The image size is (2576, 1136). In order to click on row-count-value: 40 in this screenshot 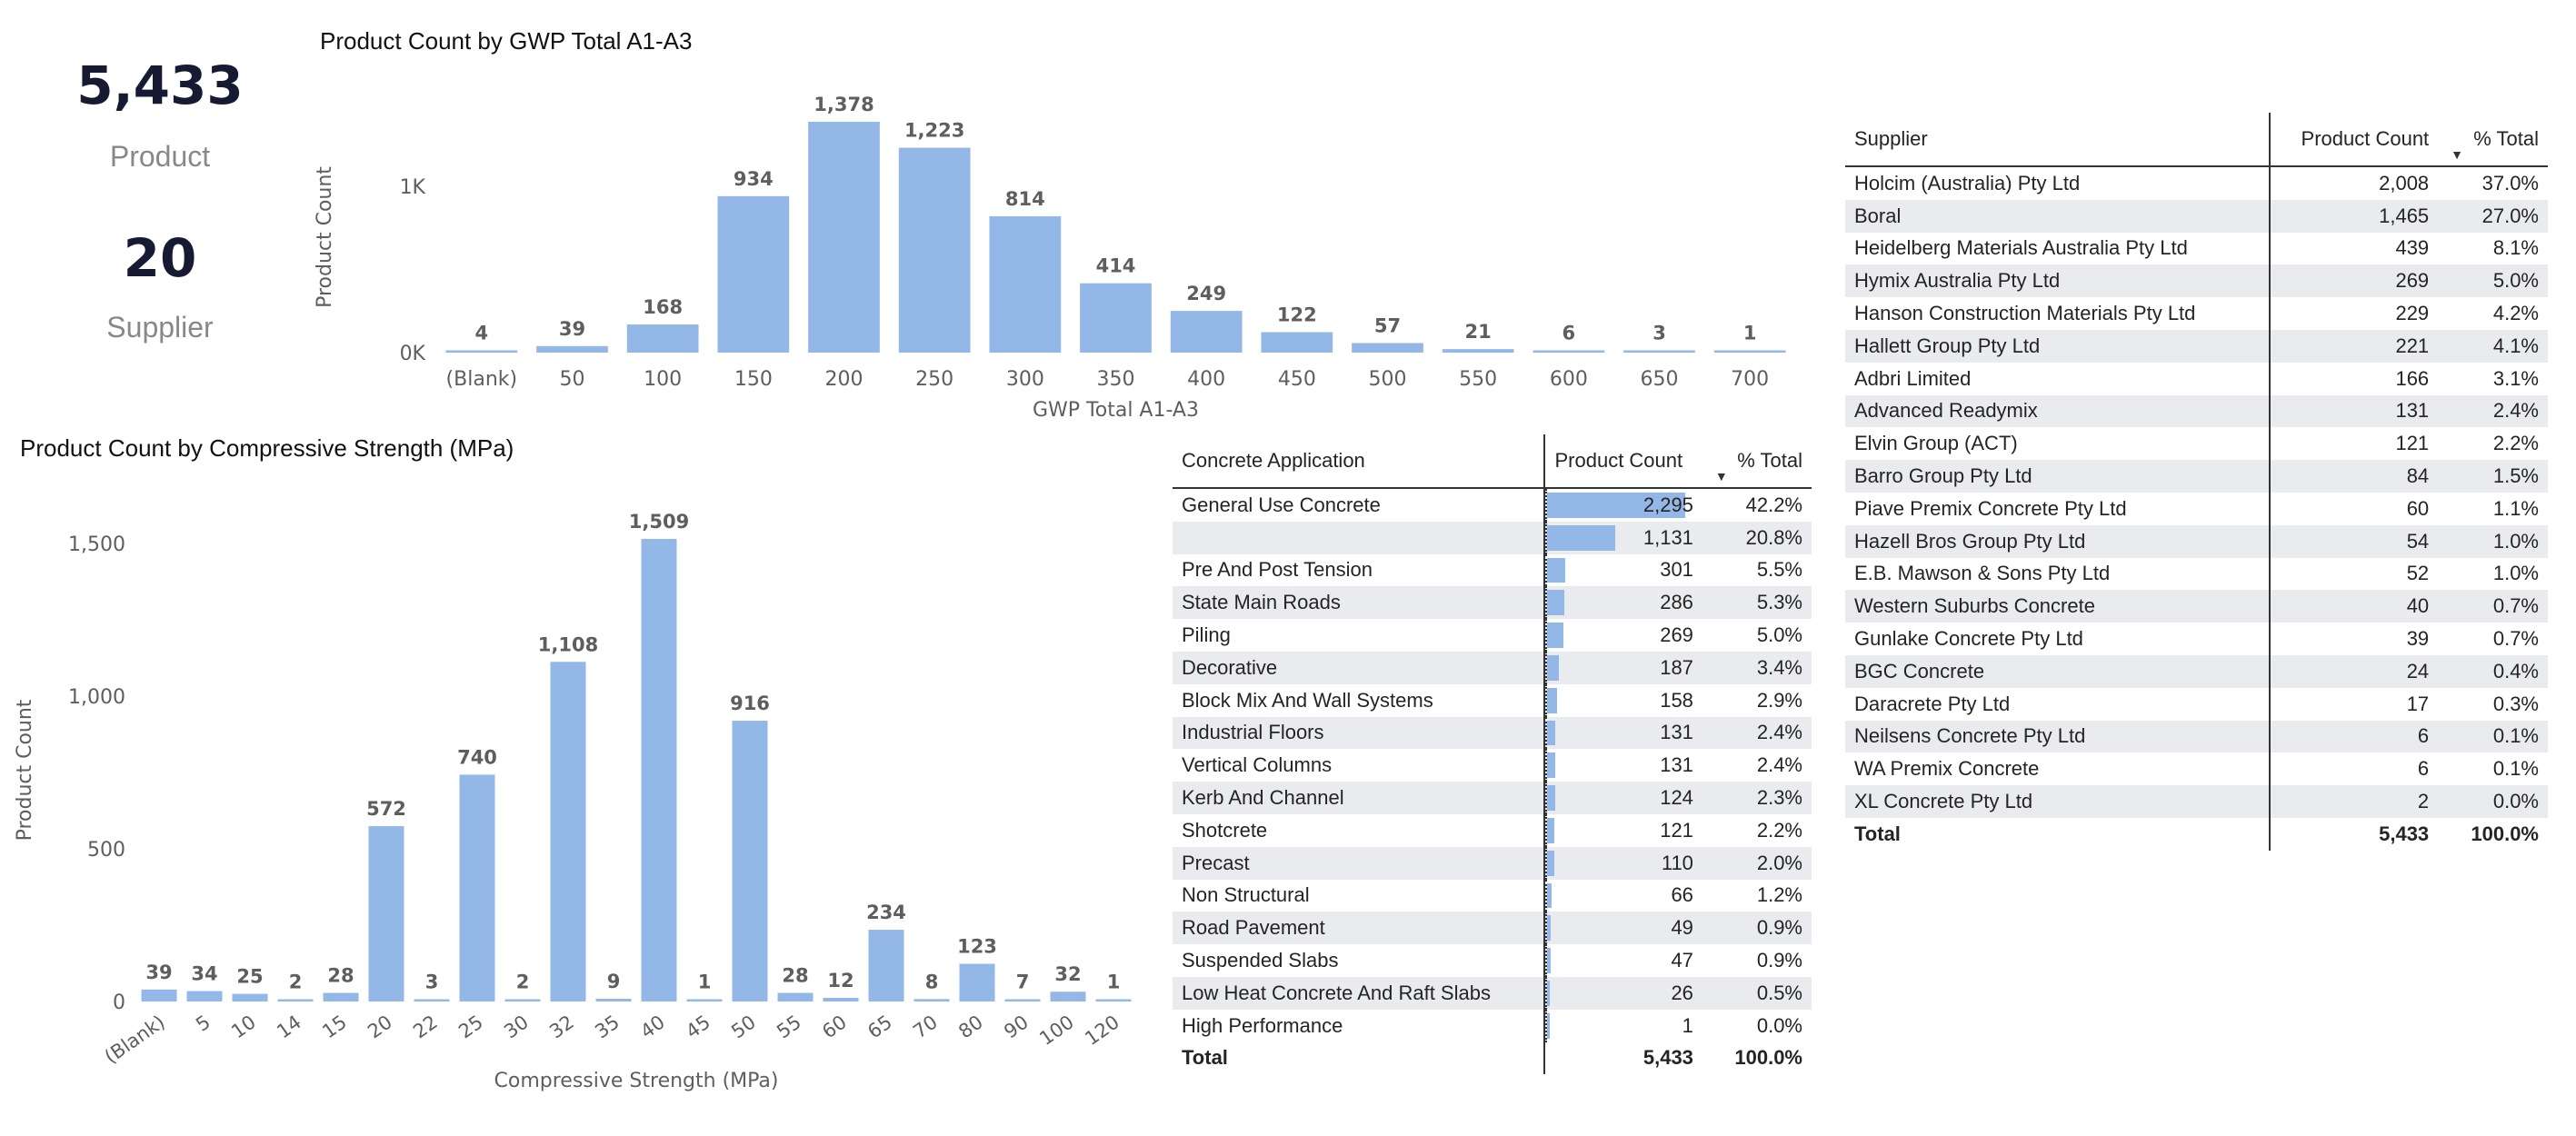, I will do `click(2418, 606)`.